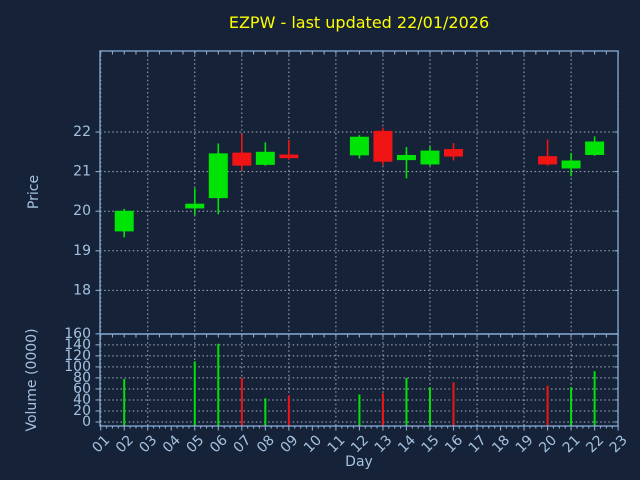  Describe the element at coordinates (32, 379) in the screenshot. I see `volume-axis-label: Volume (0000)` at that location.